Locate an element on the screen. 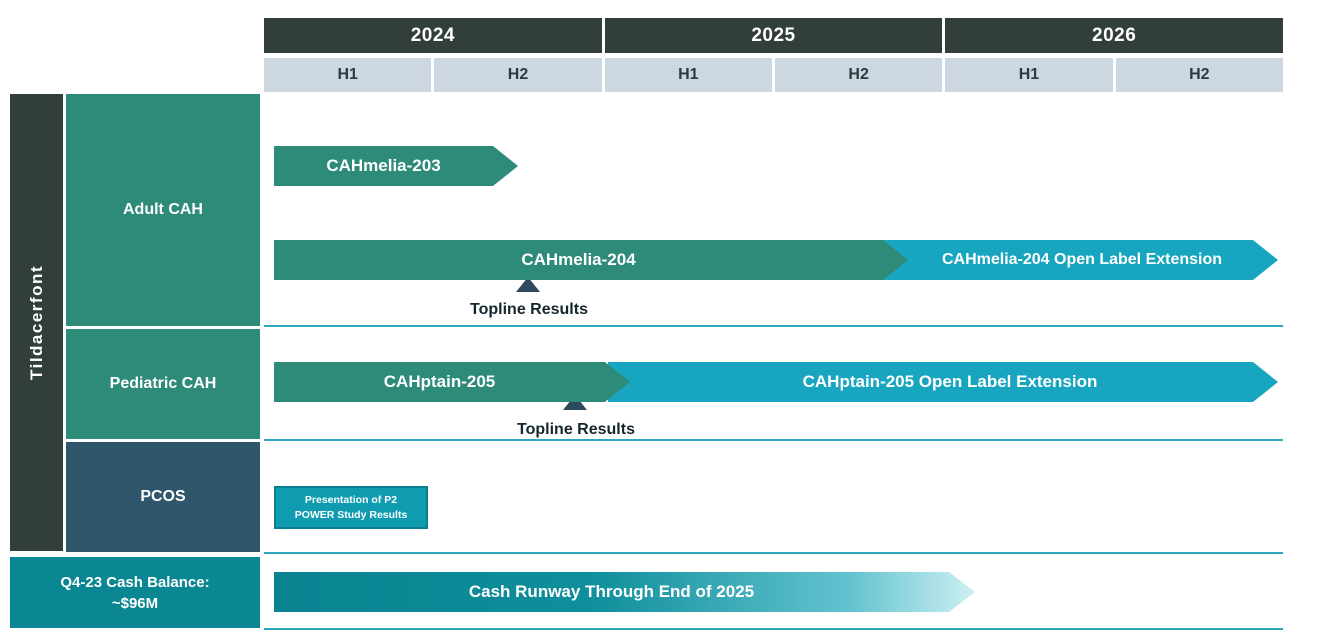  topline-results-label-adult: Topline Results is located at coordinates (529, 309).